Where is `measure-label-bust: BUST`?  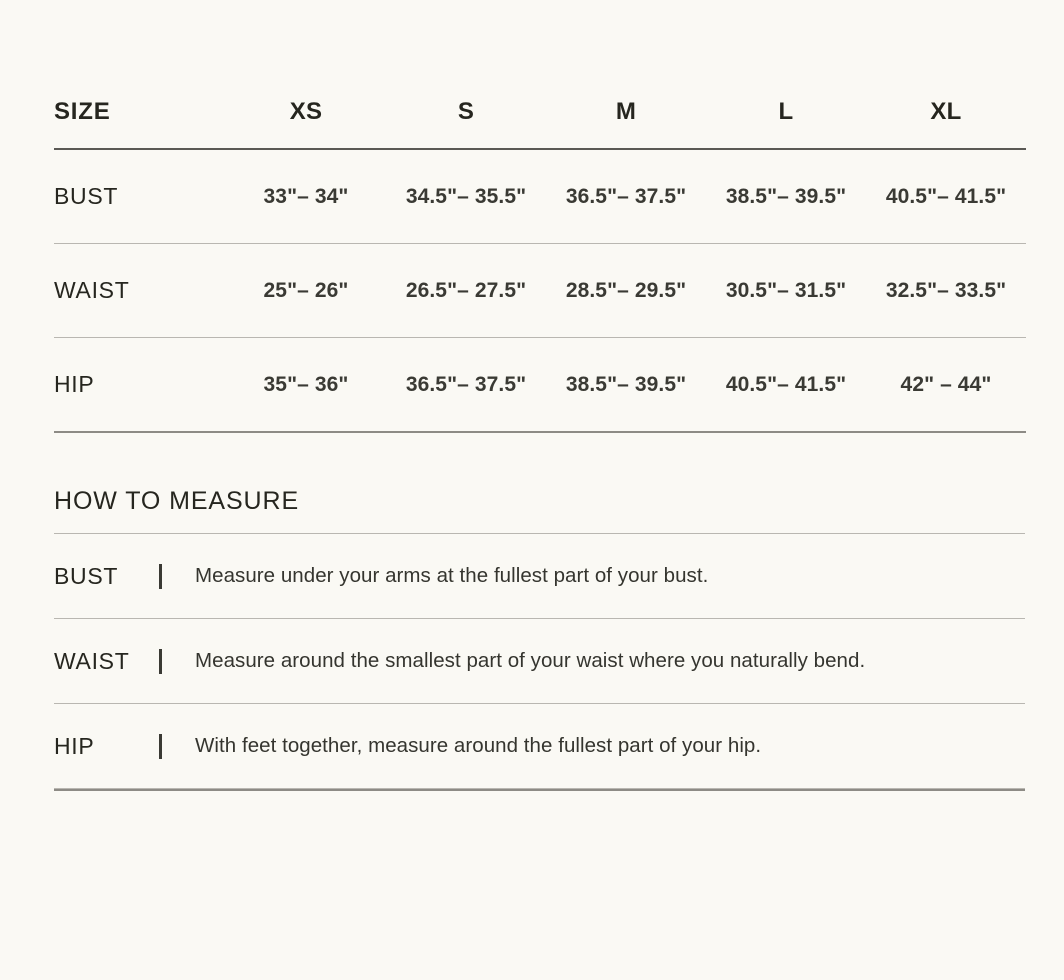
measure-label-bust: BUST is located at coordinates (86, 575).